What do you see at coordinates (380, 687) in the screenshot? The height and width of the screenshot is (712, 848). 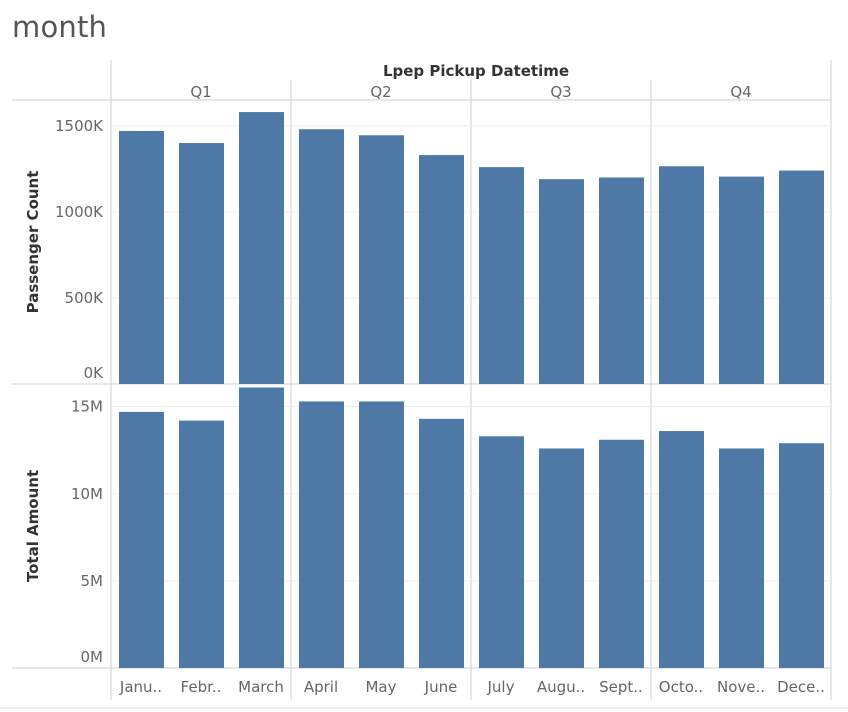 I see `x-tick-label: May` at bounding box center [380, 687].